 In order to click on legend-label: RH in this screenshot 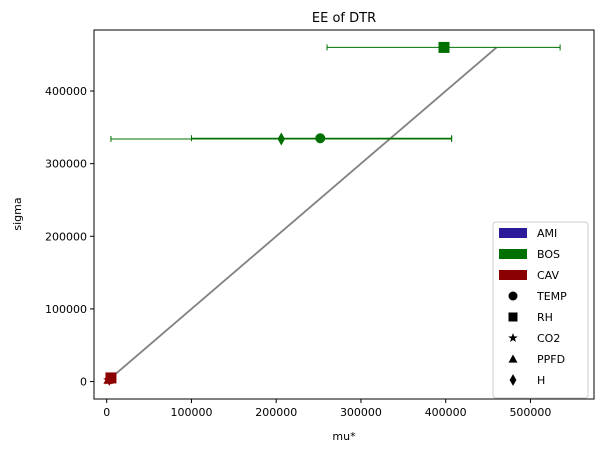, I will do `click(545, 317)`.